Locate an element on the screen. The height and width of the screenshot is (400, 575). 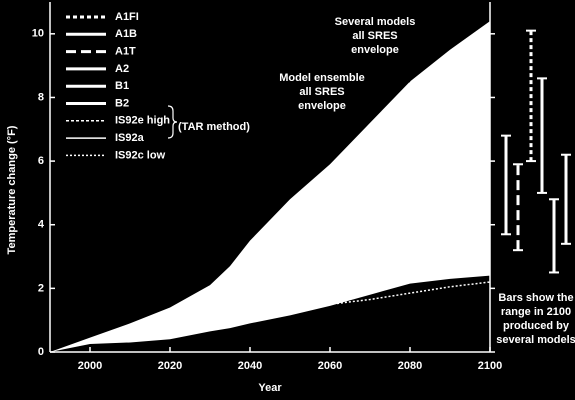
x-tick-label: 2100 is located at coordinates (490, 366).